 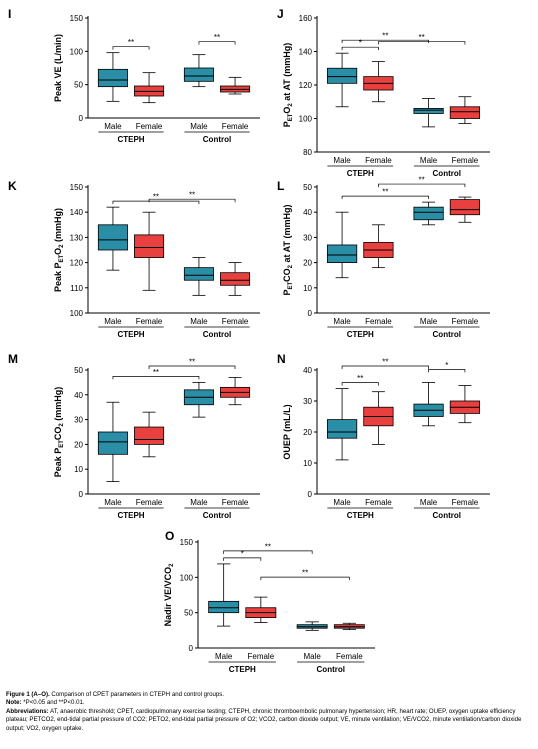 I want to click on y-tick-label: 150, so click(x=187, y=542).